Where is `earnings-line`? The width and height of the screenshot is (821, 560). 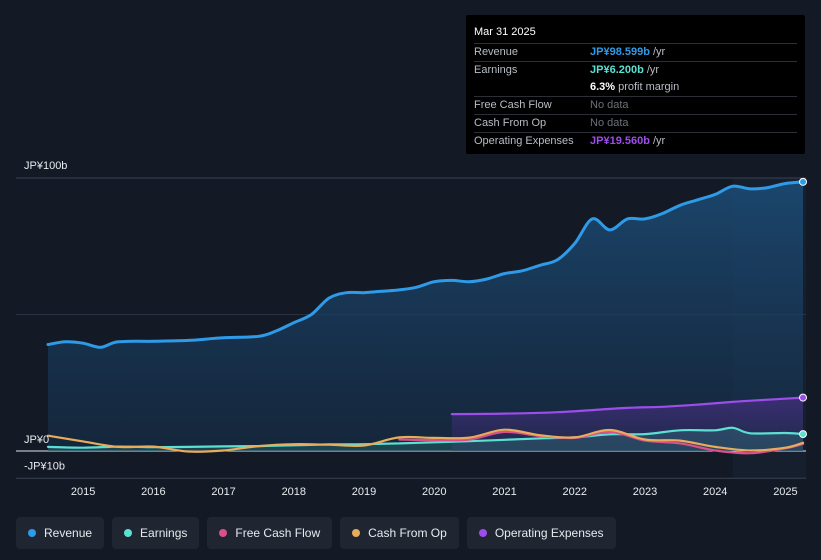 earnings-line is located at coordinates (425, 437).